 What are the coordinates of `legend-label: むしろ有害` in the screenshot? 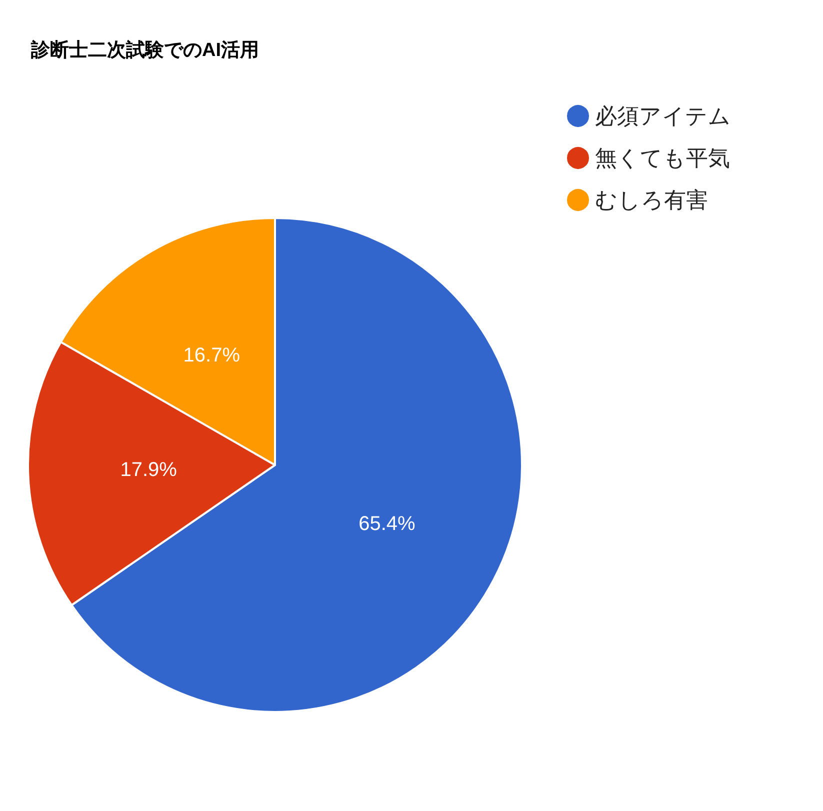 It's located at (651, 200).